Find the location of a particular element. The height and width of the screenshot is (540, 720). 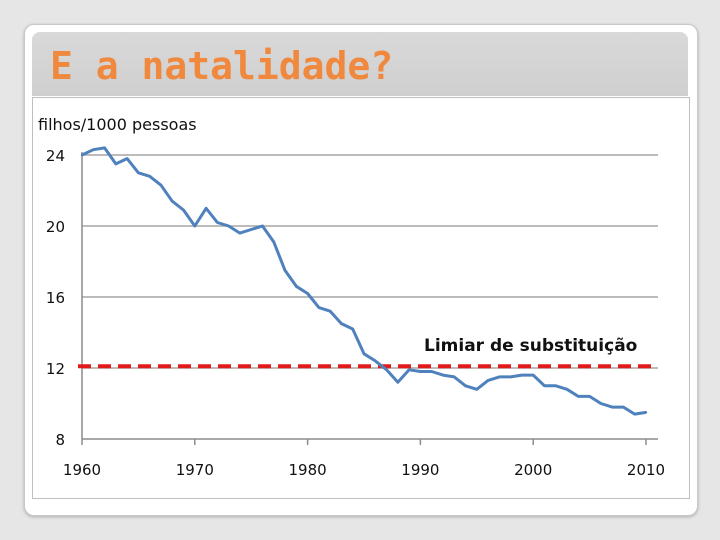

x-tick-label: 1980 is located at coordinates (308, 470).